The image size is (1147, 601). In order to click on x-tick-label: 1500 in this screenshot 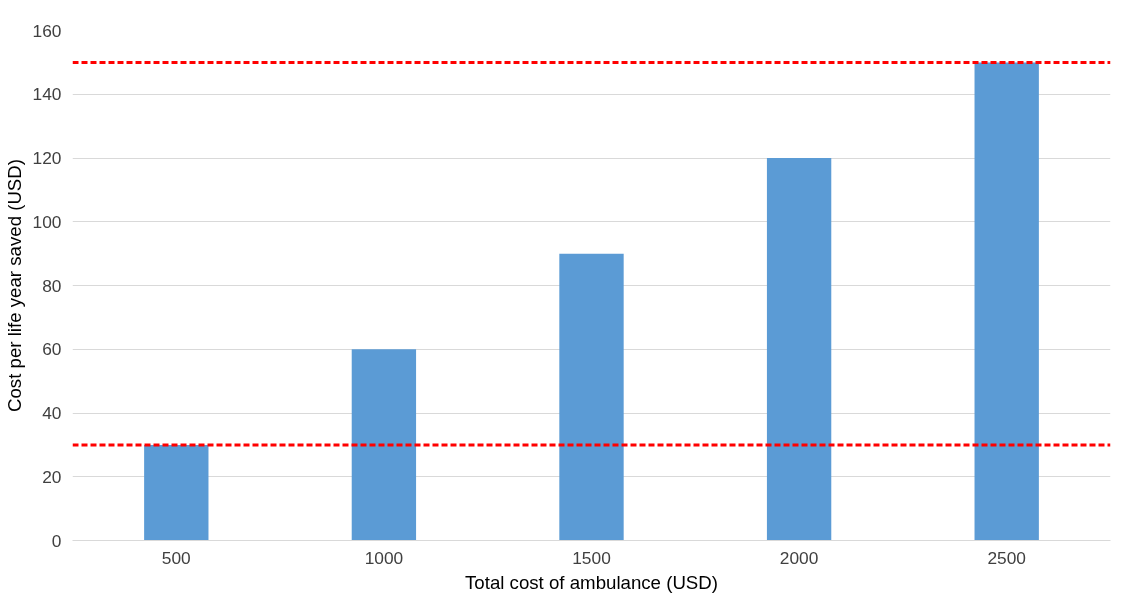, I will do `click(591, 557)`.